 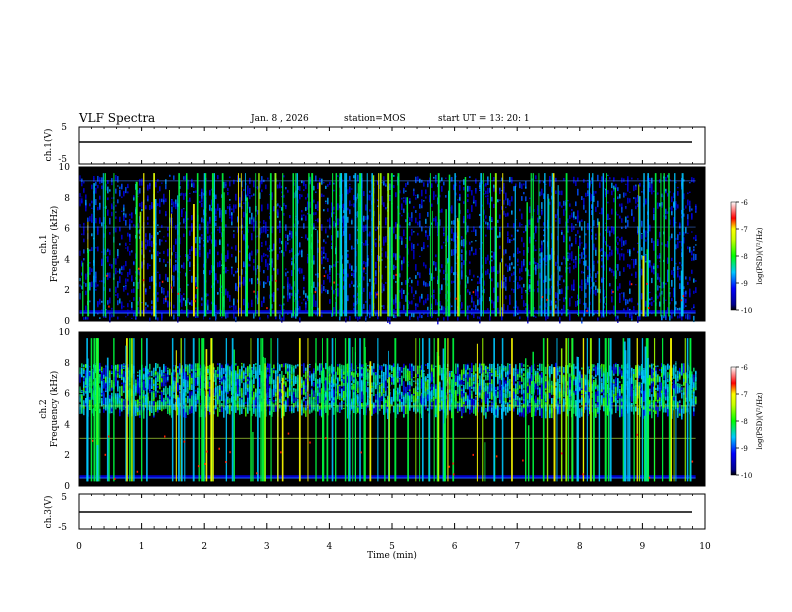 I want to click on header-date: Jan. 8 , 2026, so click(x=280, y=119).